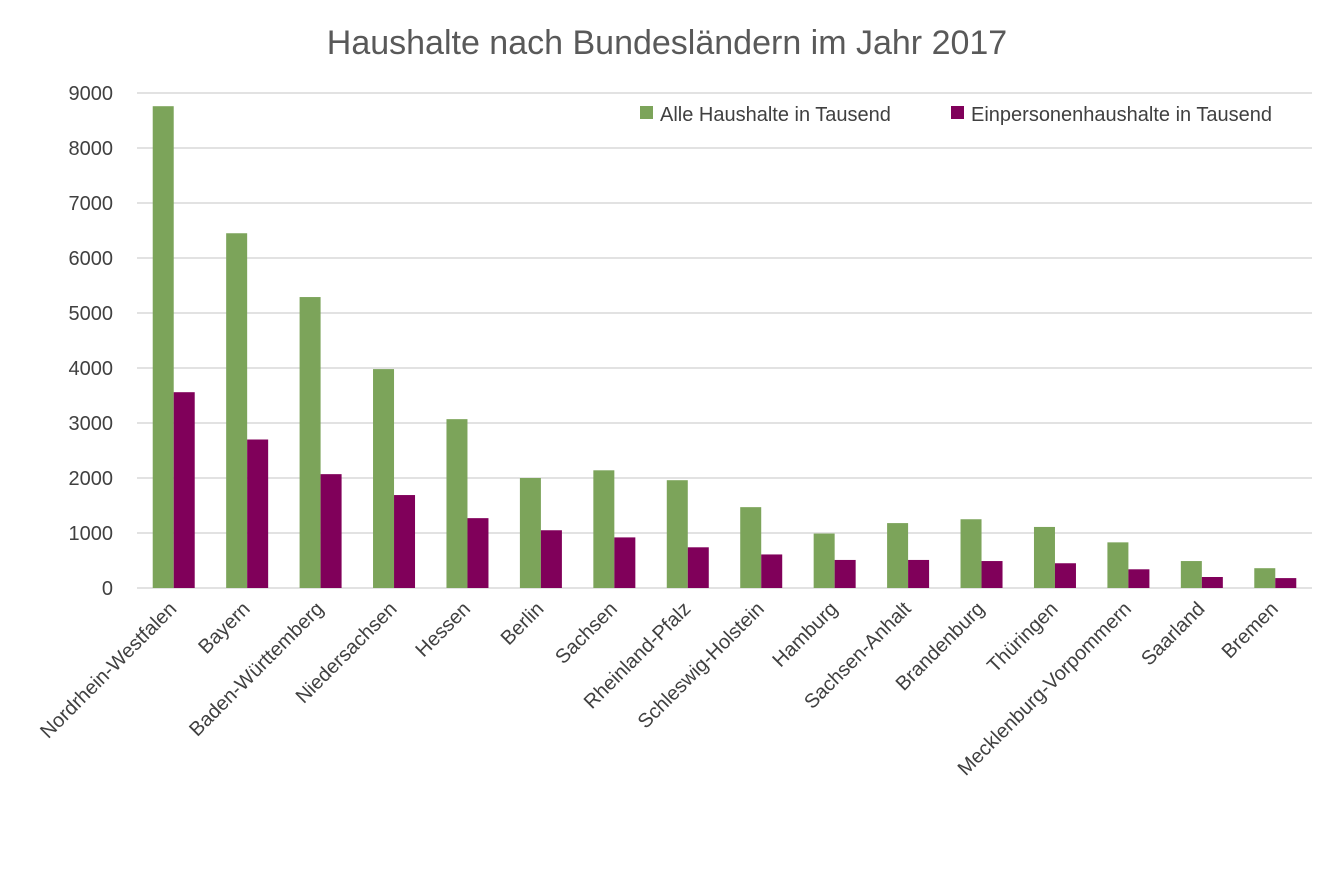 The image size is (1335, 889). Describe the element at coordinates (701, 665) in the screenshot. I see `x-category-label: Schleswig-Holstein` at that location.